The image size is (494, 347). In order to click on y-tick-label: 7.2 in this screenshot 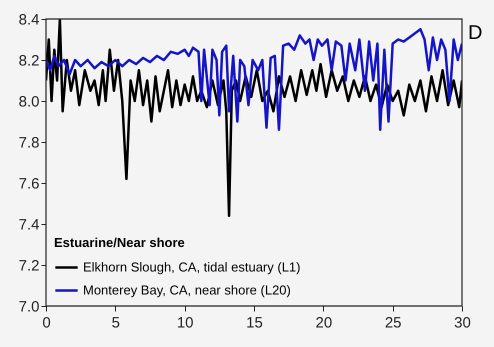, I will do `click(29, 266)`.